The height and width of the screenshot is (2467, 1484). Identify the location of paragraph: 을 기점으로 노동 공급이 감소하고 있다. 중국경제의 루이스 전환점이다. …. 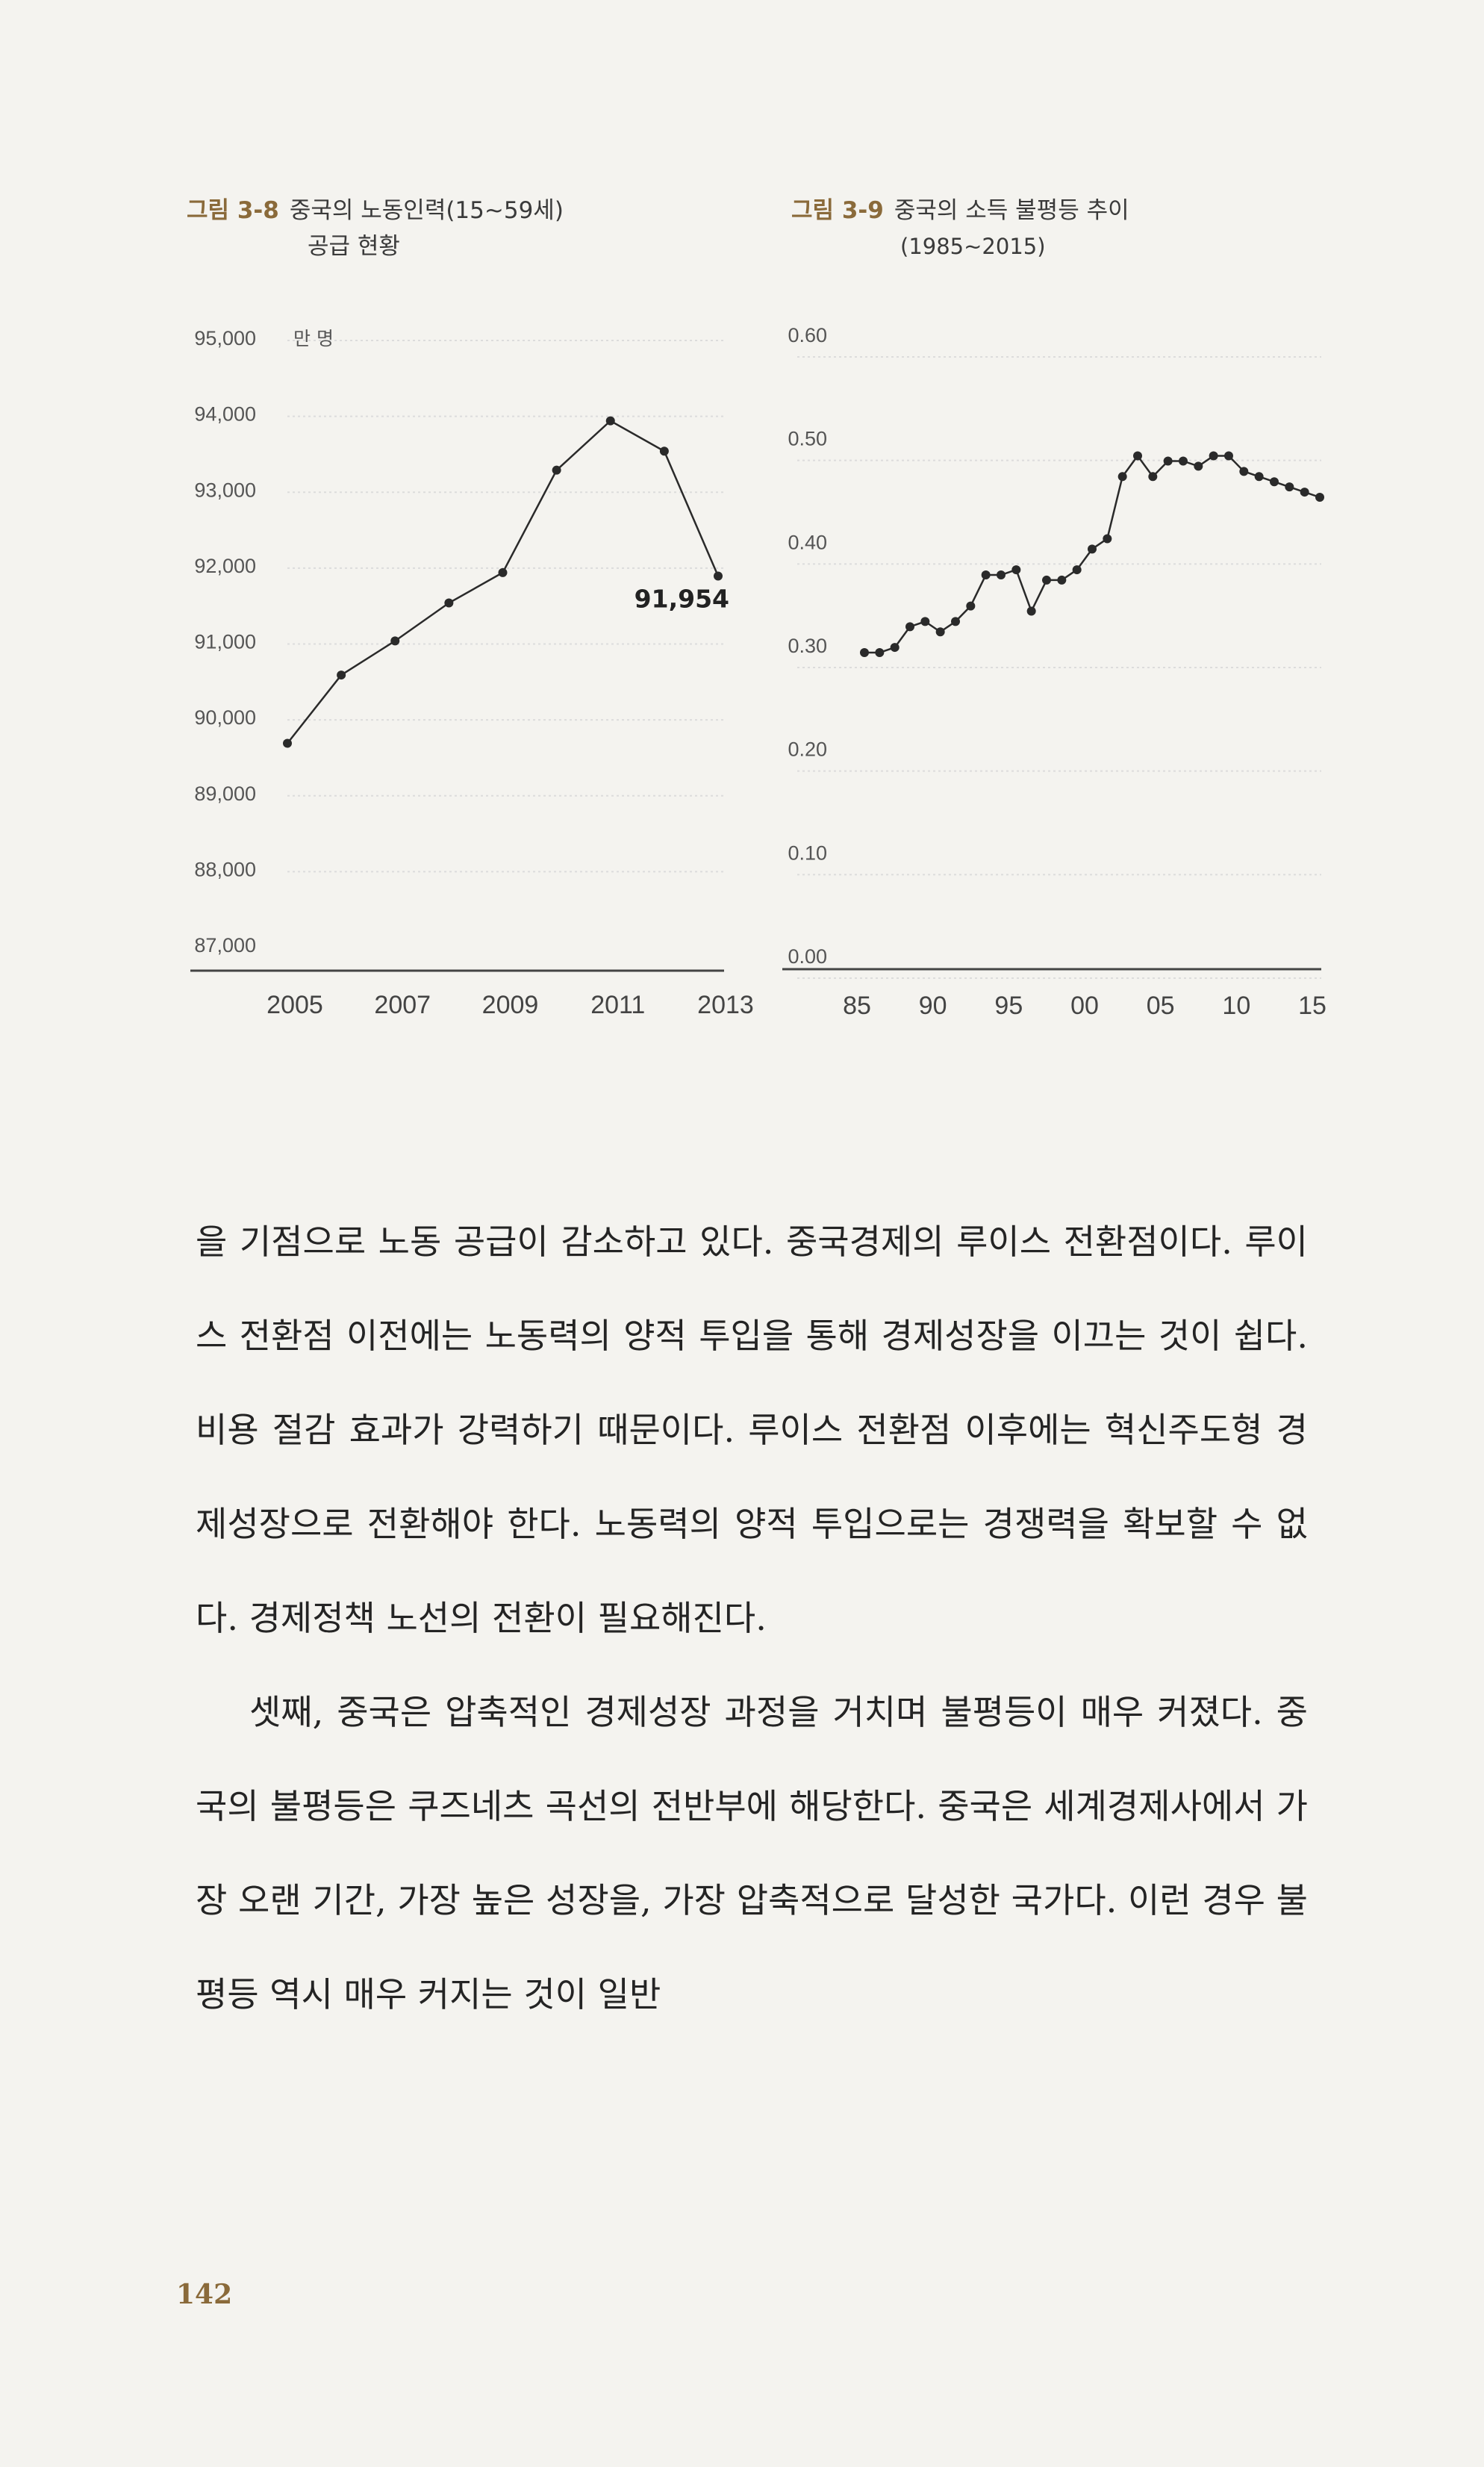
(752, 1430).